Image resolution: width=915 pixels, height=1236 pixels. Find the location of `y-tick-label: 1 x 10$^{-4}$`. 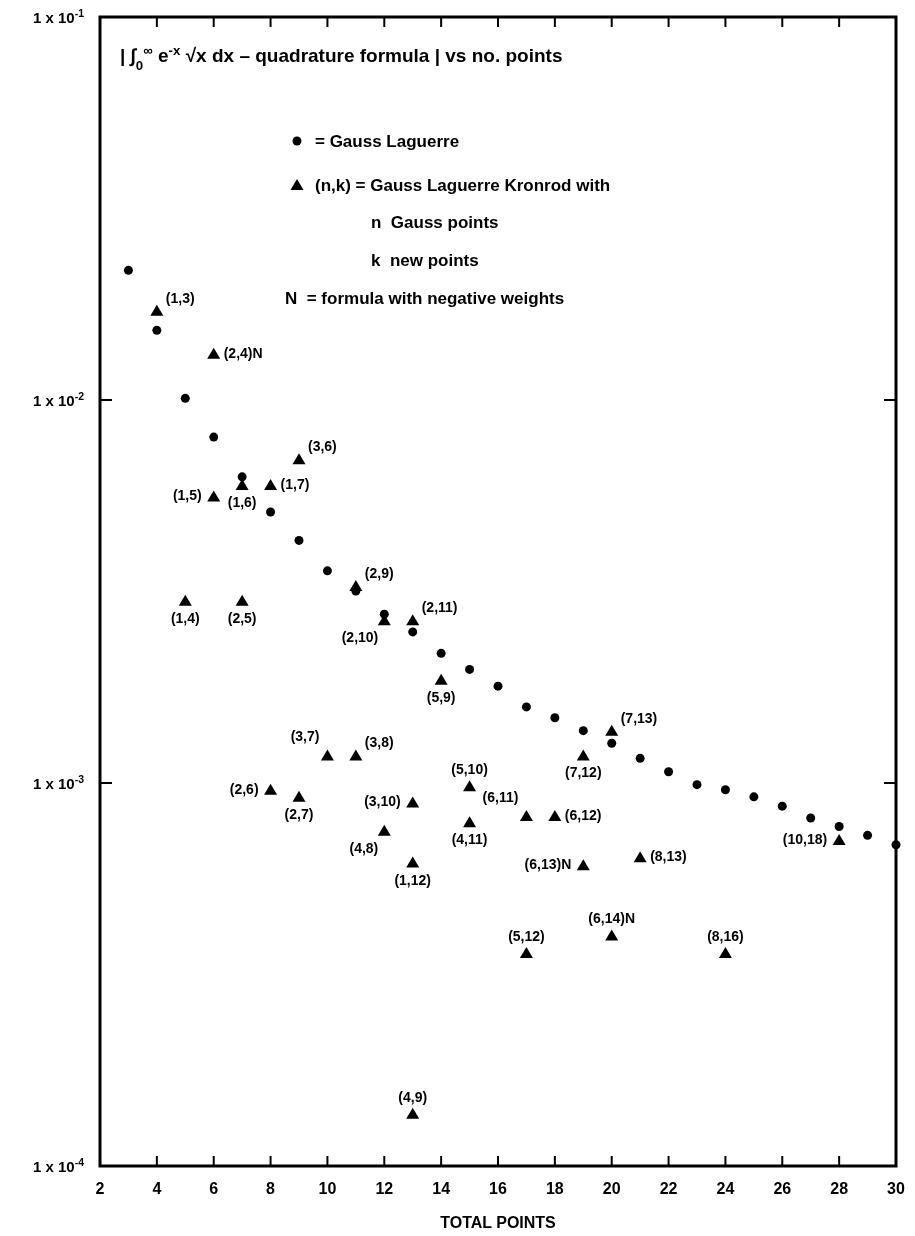

y-tick-label: 1 x 10$^{-4}$ is located at coordinates (58, 1165).